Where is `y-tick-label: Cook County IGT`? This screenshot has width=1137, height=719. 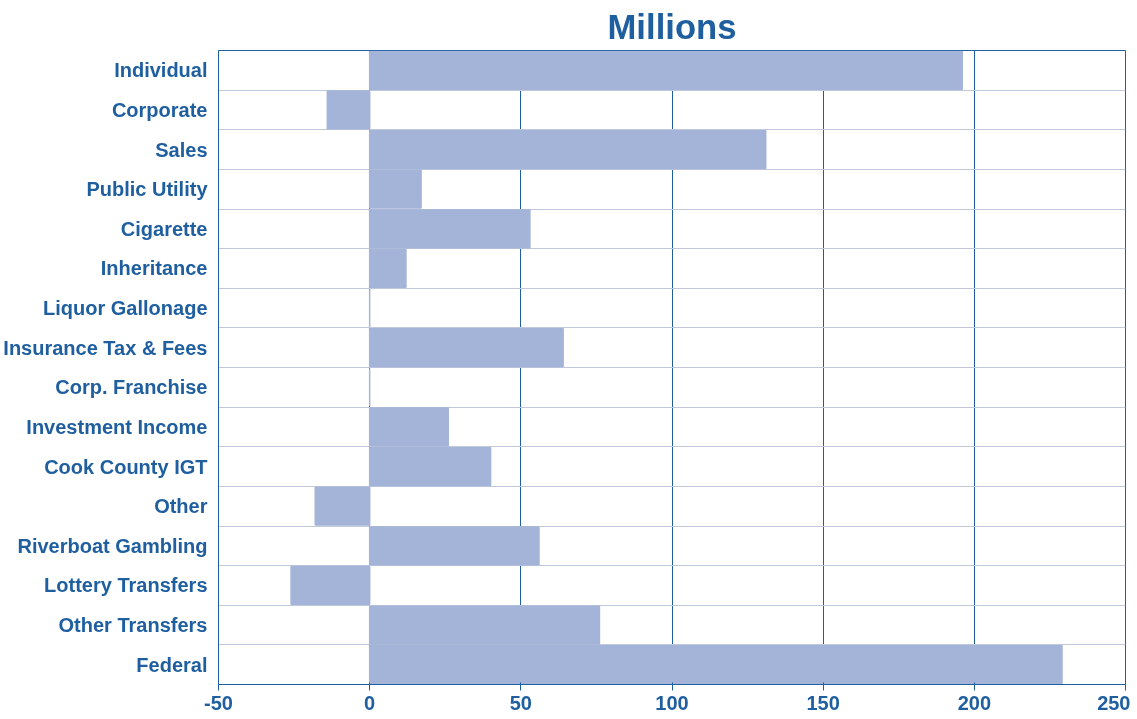
y-tick-label: Cook County IGT is located at coordinates (126, 466).